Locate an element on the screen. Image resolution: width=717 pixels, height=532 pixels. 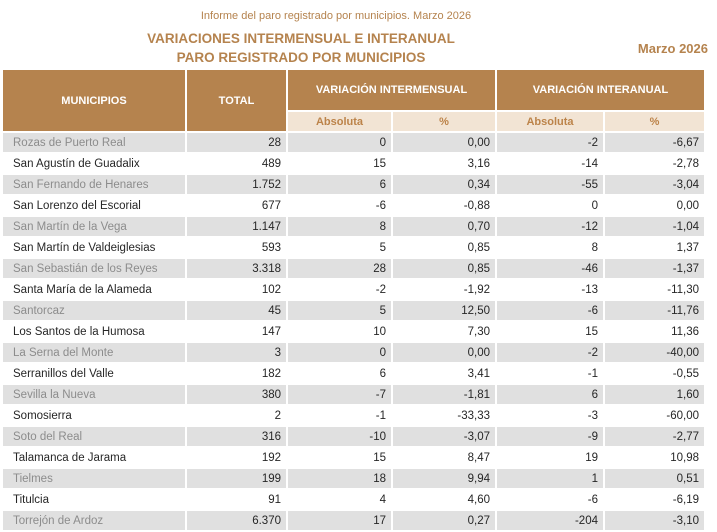
interanual-absoluta-cell: 0 is located at coordinates (550, 205).